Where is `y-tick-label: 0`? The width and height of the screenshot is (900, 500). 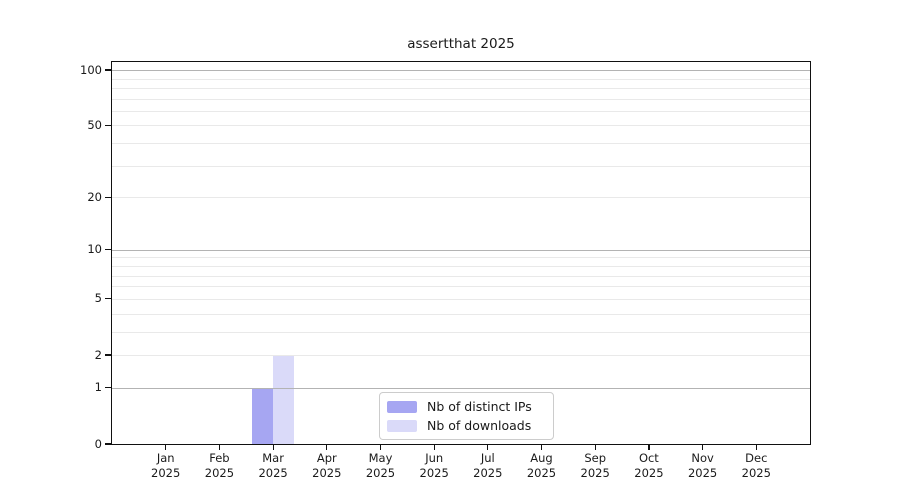 y-tick-label: 0 is located at coordinates (98, 443).